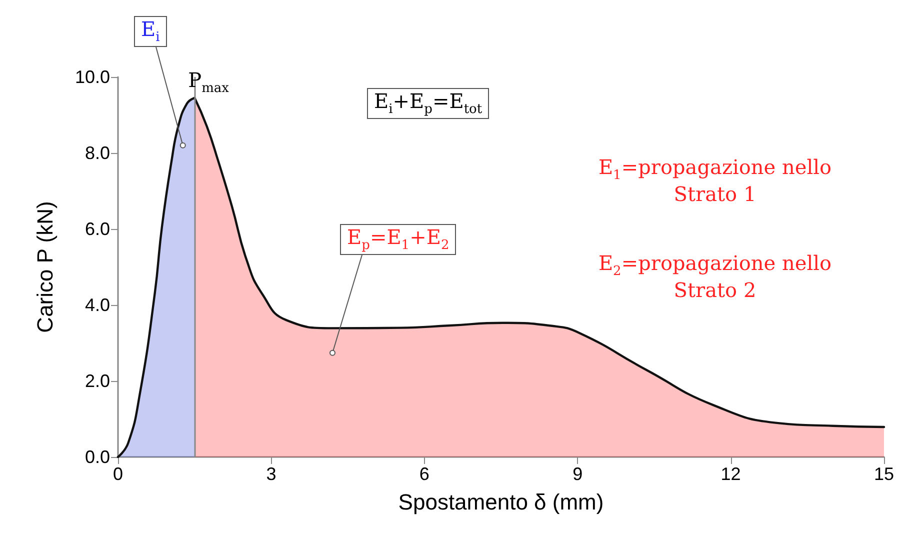 This screenshot has height=540, width=903. What do you see at coordinates (730, 474) in the screenshot?
I see `x-tick-label: 12` at bounding box center [730, 474].